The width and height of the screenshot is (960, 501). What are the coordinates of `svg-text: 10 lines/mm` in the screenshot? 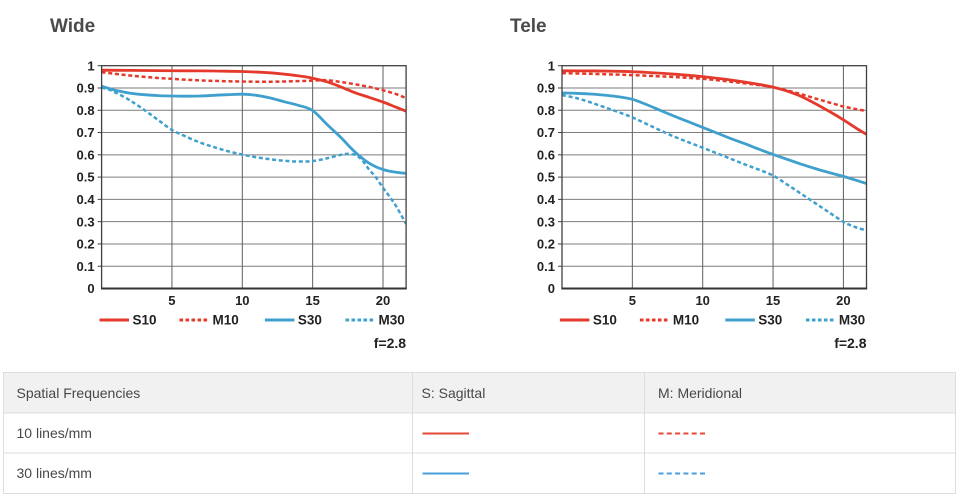 It's located at (54, 433).